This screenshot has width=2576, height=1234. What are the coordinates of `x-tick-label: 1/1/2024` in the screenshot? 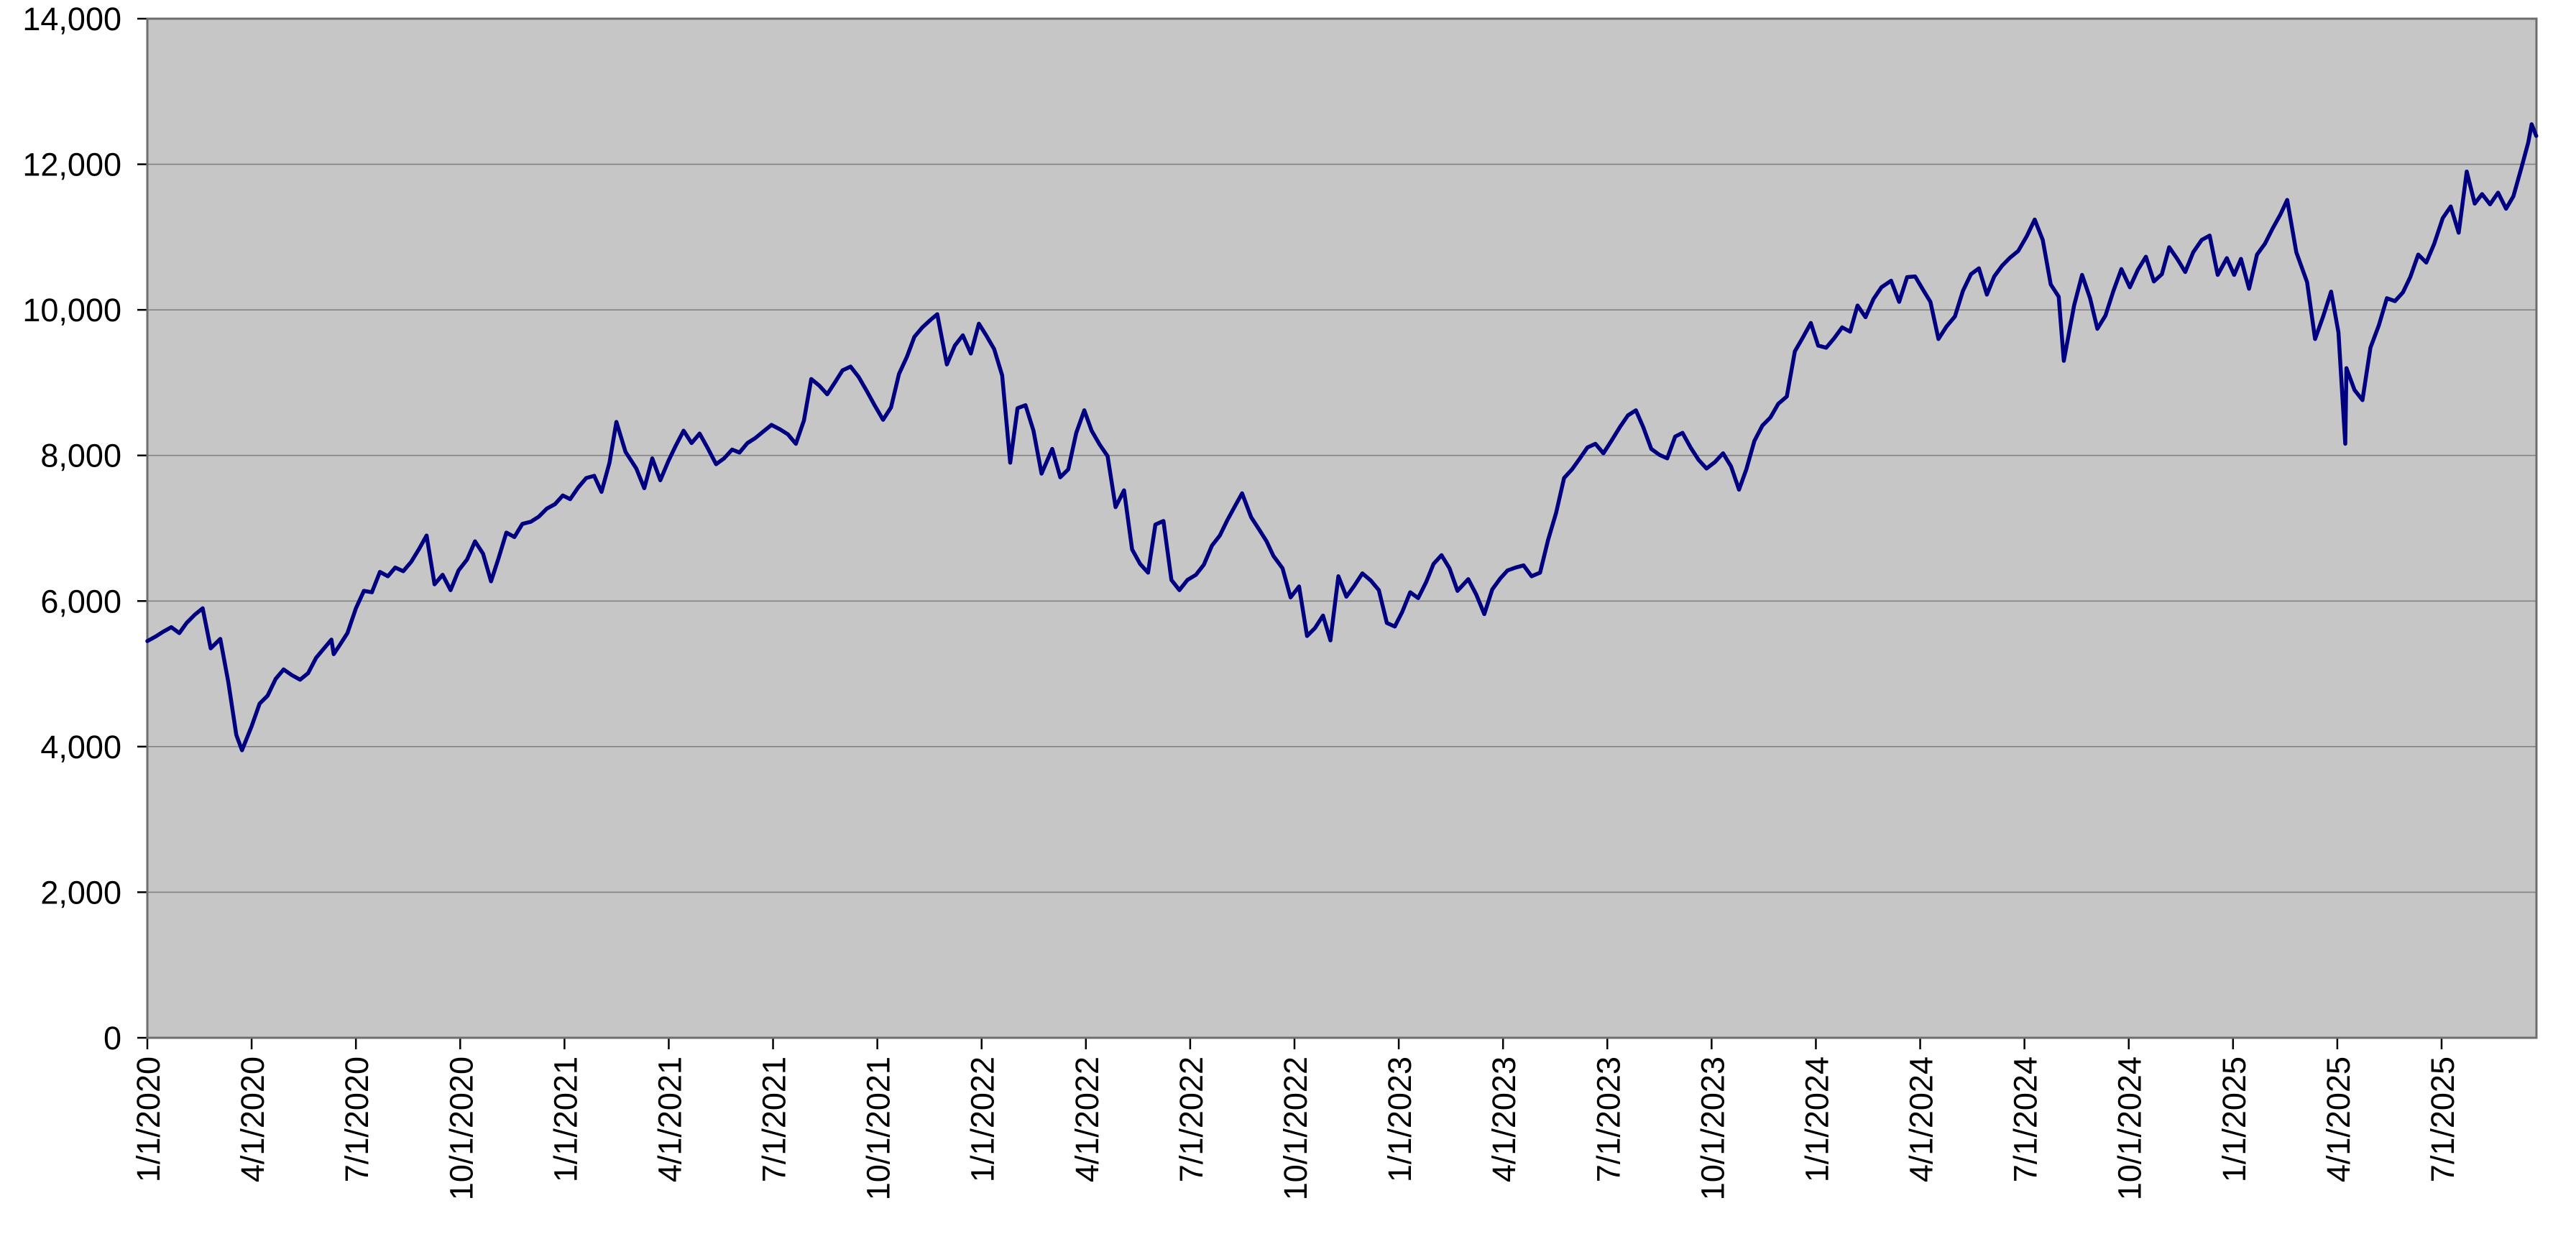 It's located at (1816, 1119).